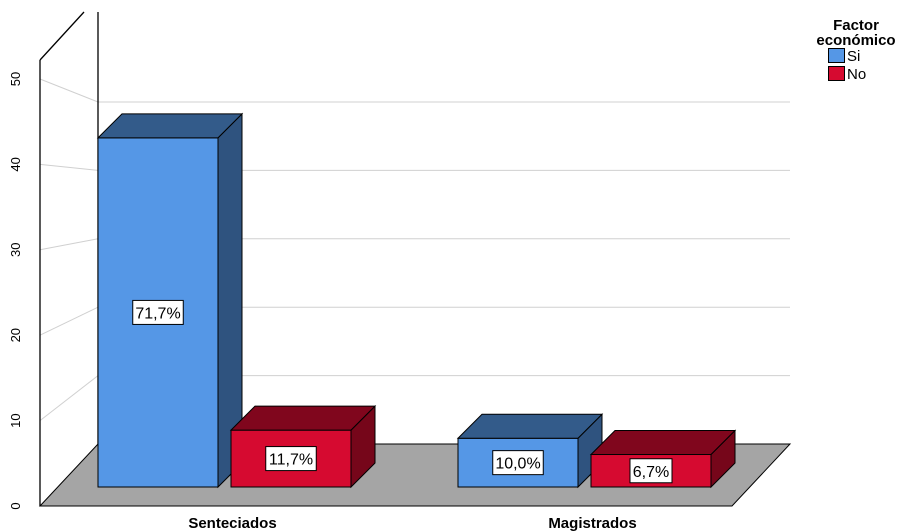 The width and height of the screenshot is (912, 532). What do you see at coordinates (412, 523) in the screenshot?
I see `x-axis-labels: Senteciados Magistrados` at bounding box center [412, 523].